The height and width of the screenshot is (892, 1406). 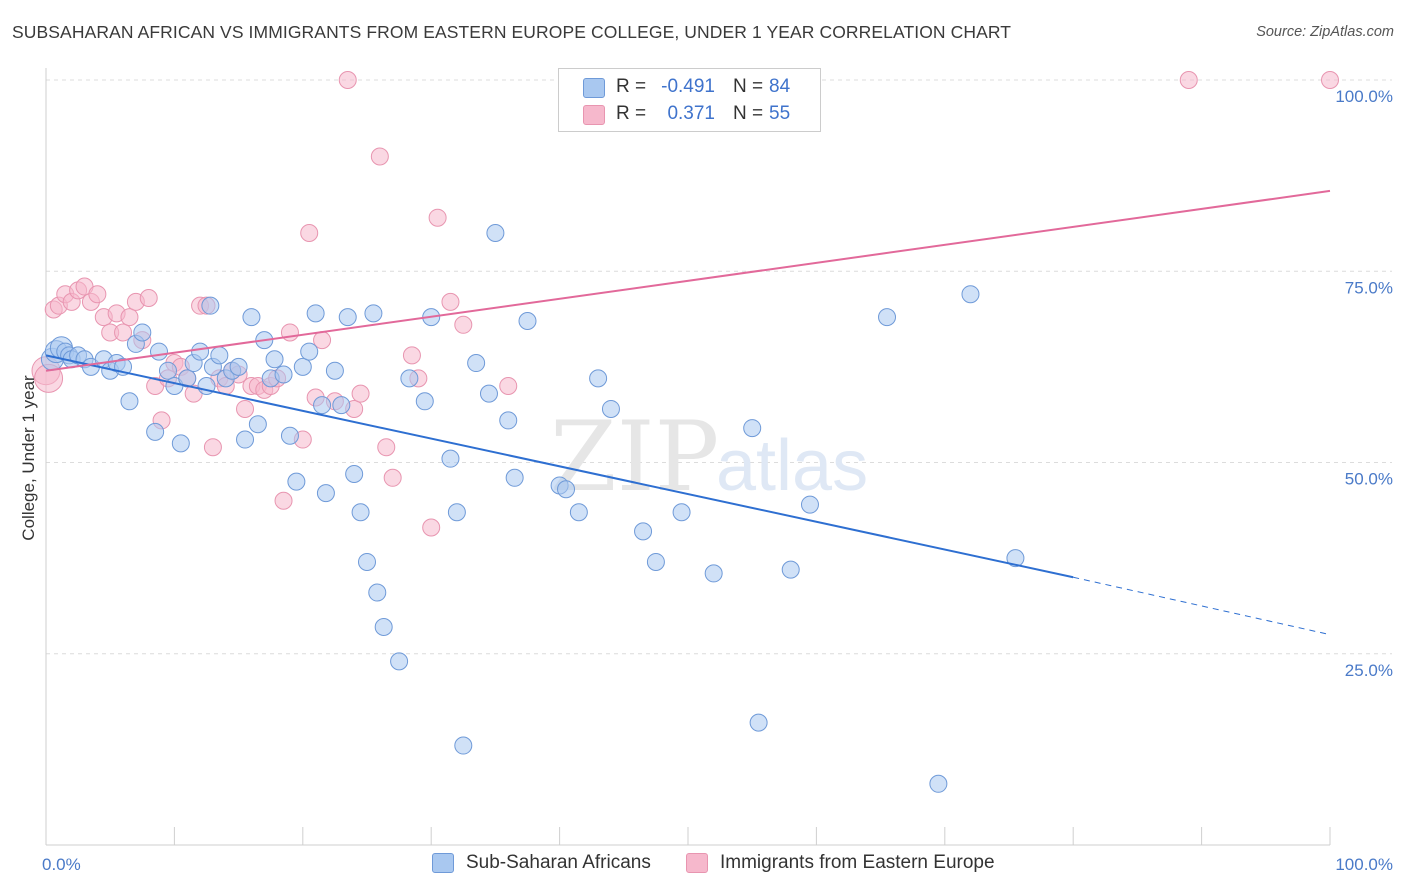 I want to click on legend-row-blue: R = -0.491 N = 84, so click(x=689, y=87).